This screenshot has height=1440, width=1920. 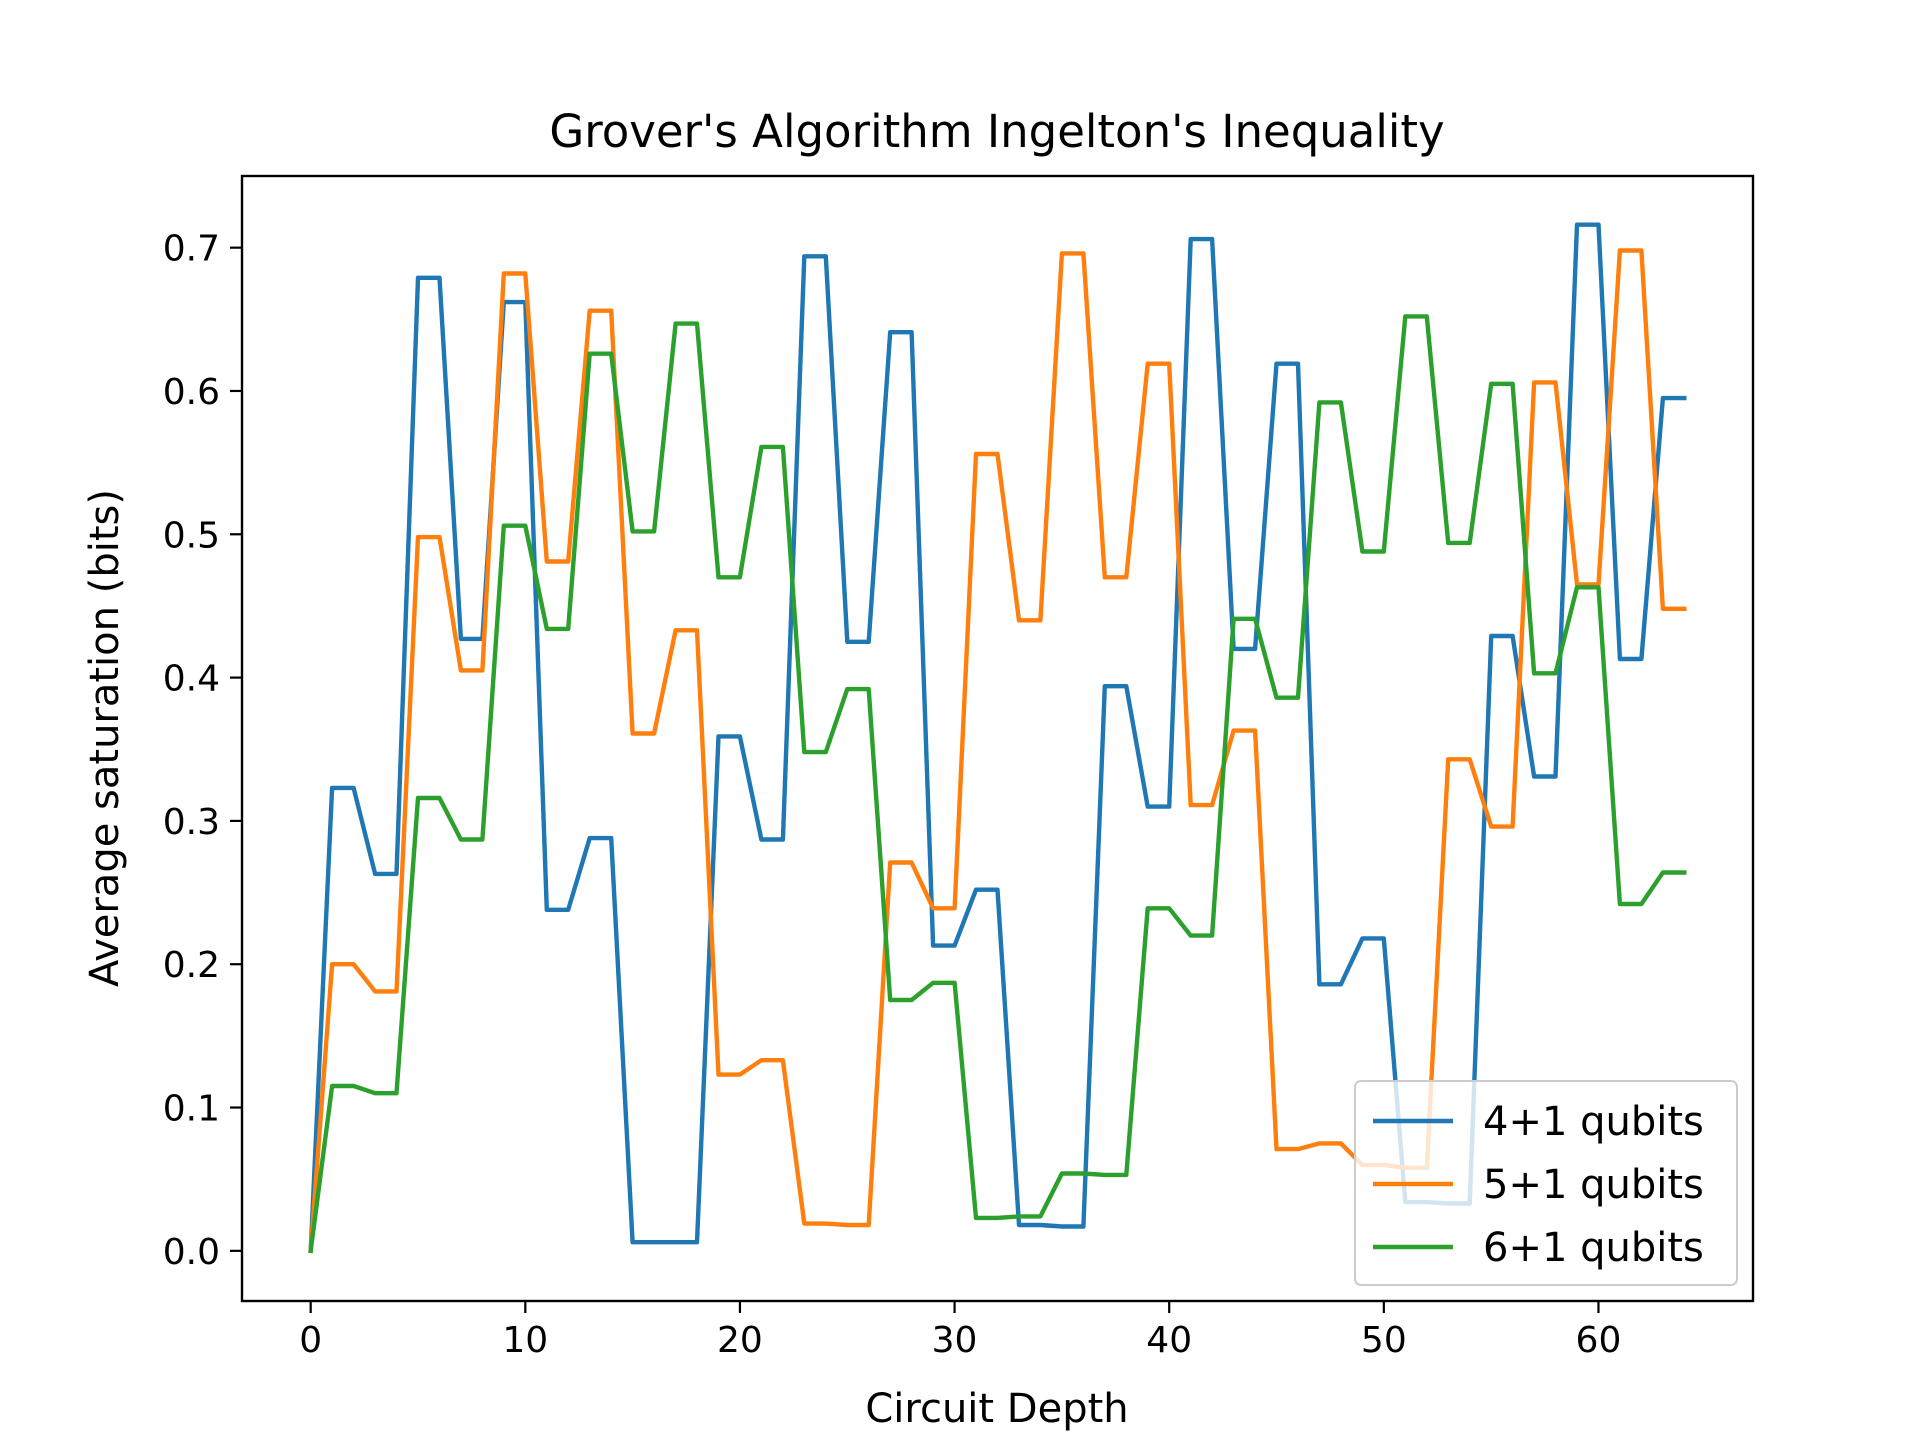 I want to click on x-tick-label: 30, so click(x=955, y=1340).